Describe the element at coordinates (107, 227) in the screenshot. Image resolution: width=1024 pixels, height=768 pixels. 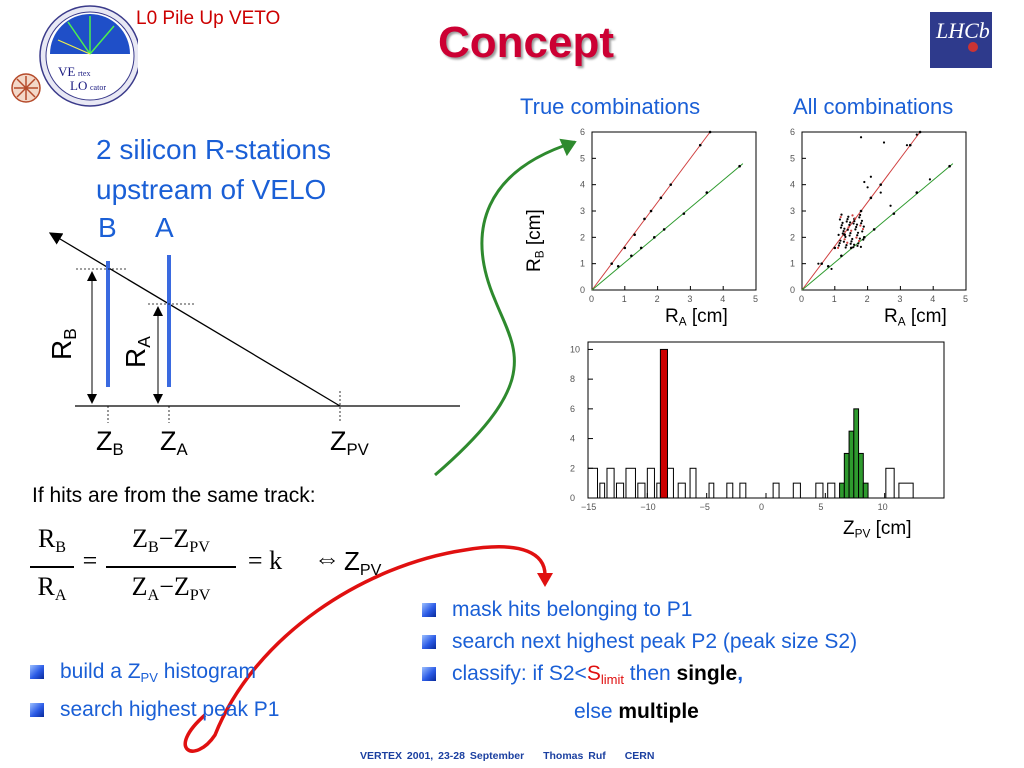
I see `station-b-label: B` at that location.